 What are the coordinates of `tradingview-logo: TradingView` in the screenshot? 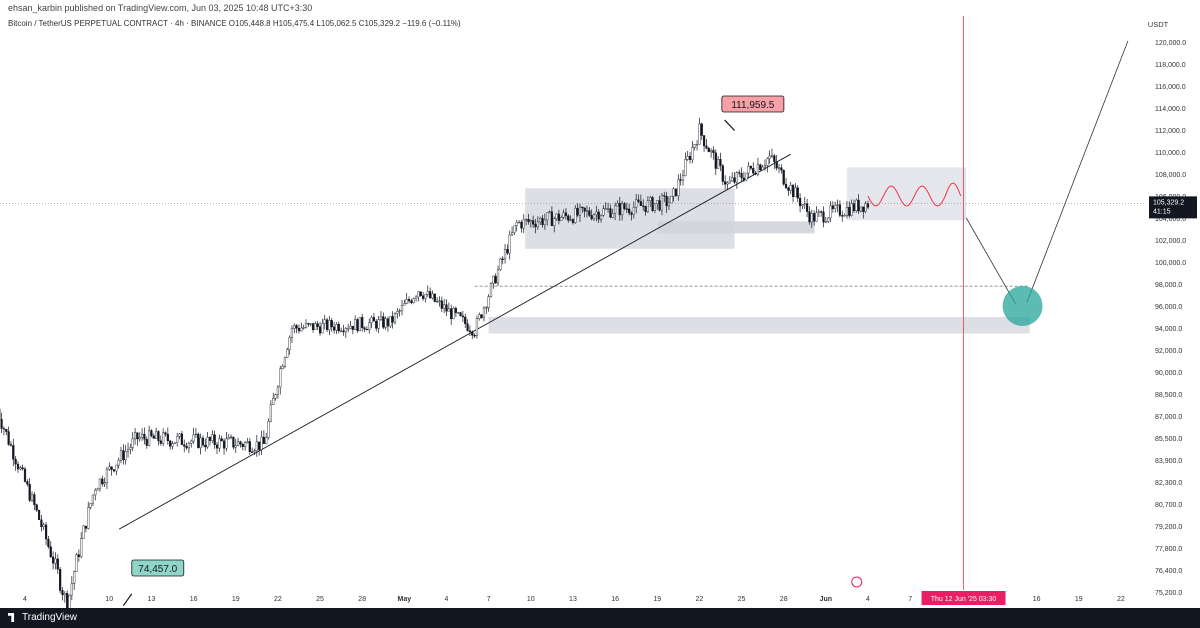 It's located at (42, 617).